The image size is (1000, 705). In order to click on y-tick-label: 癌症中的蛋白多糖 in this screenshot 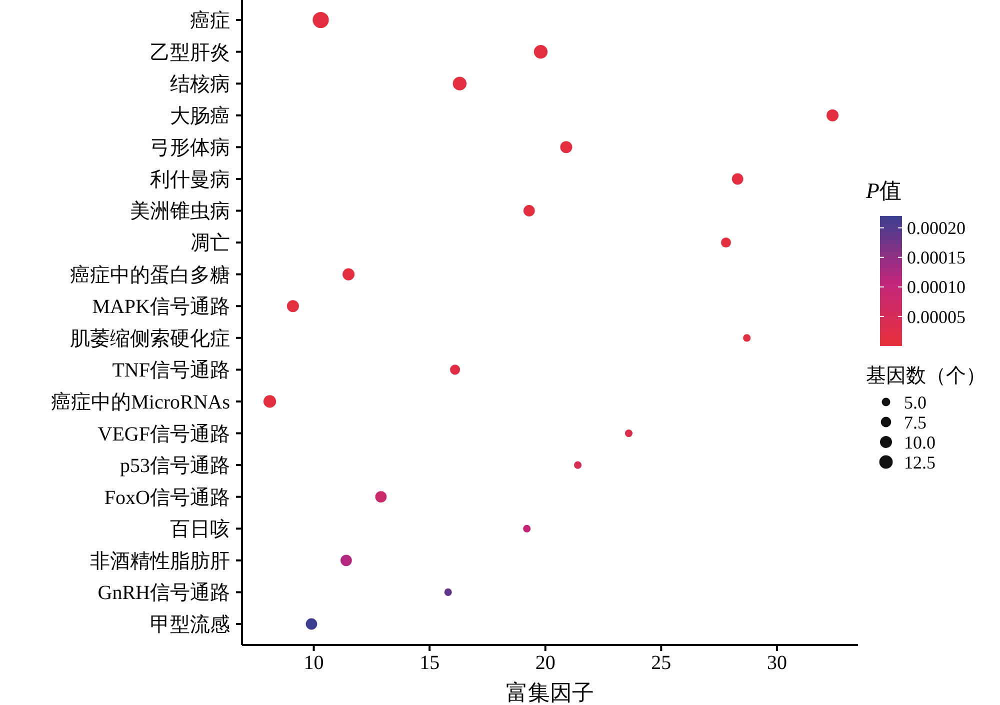, I will do `click(150, 275)`.